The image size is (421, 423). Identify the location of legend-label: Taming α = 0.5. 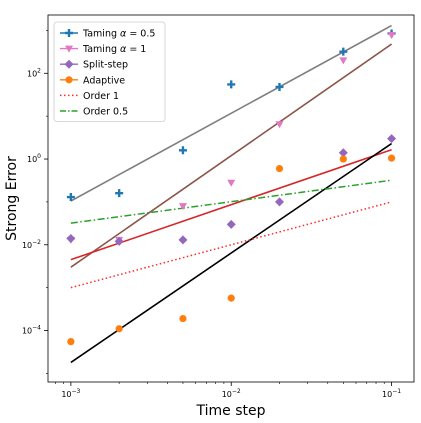
(118, 34).